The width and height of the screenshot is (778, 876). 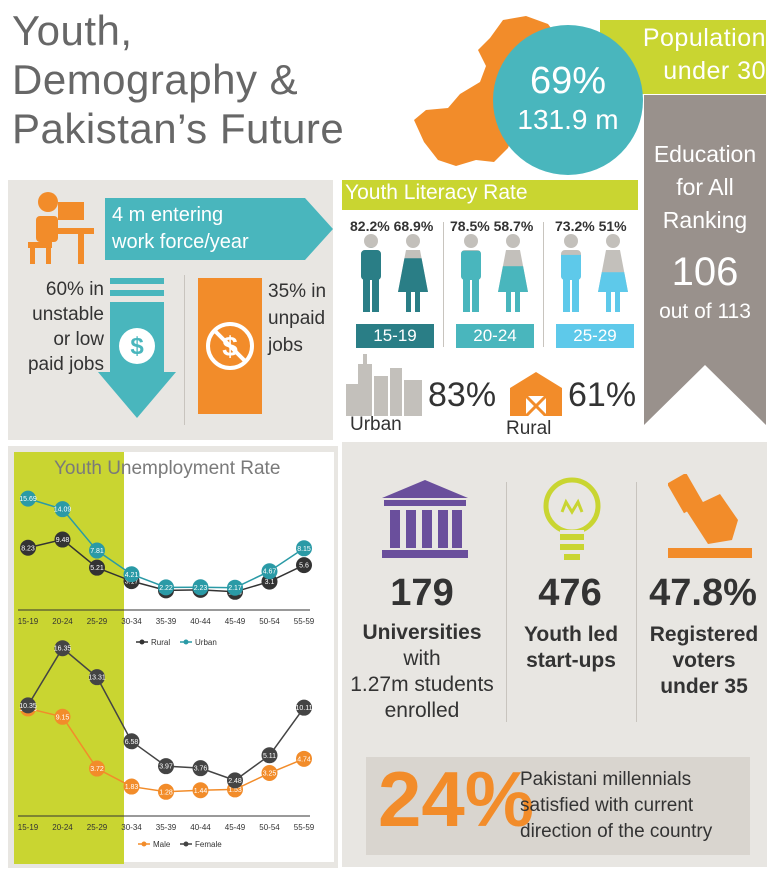 I want to click on chart-1-x-tick: 35-39, so click(x=166, y=621).